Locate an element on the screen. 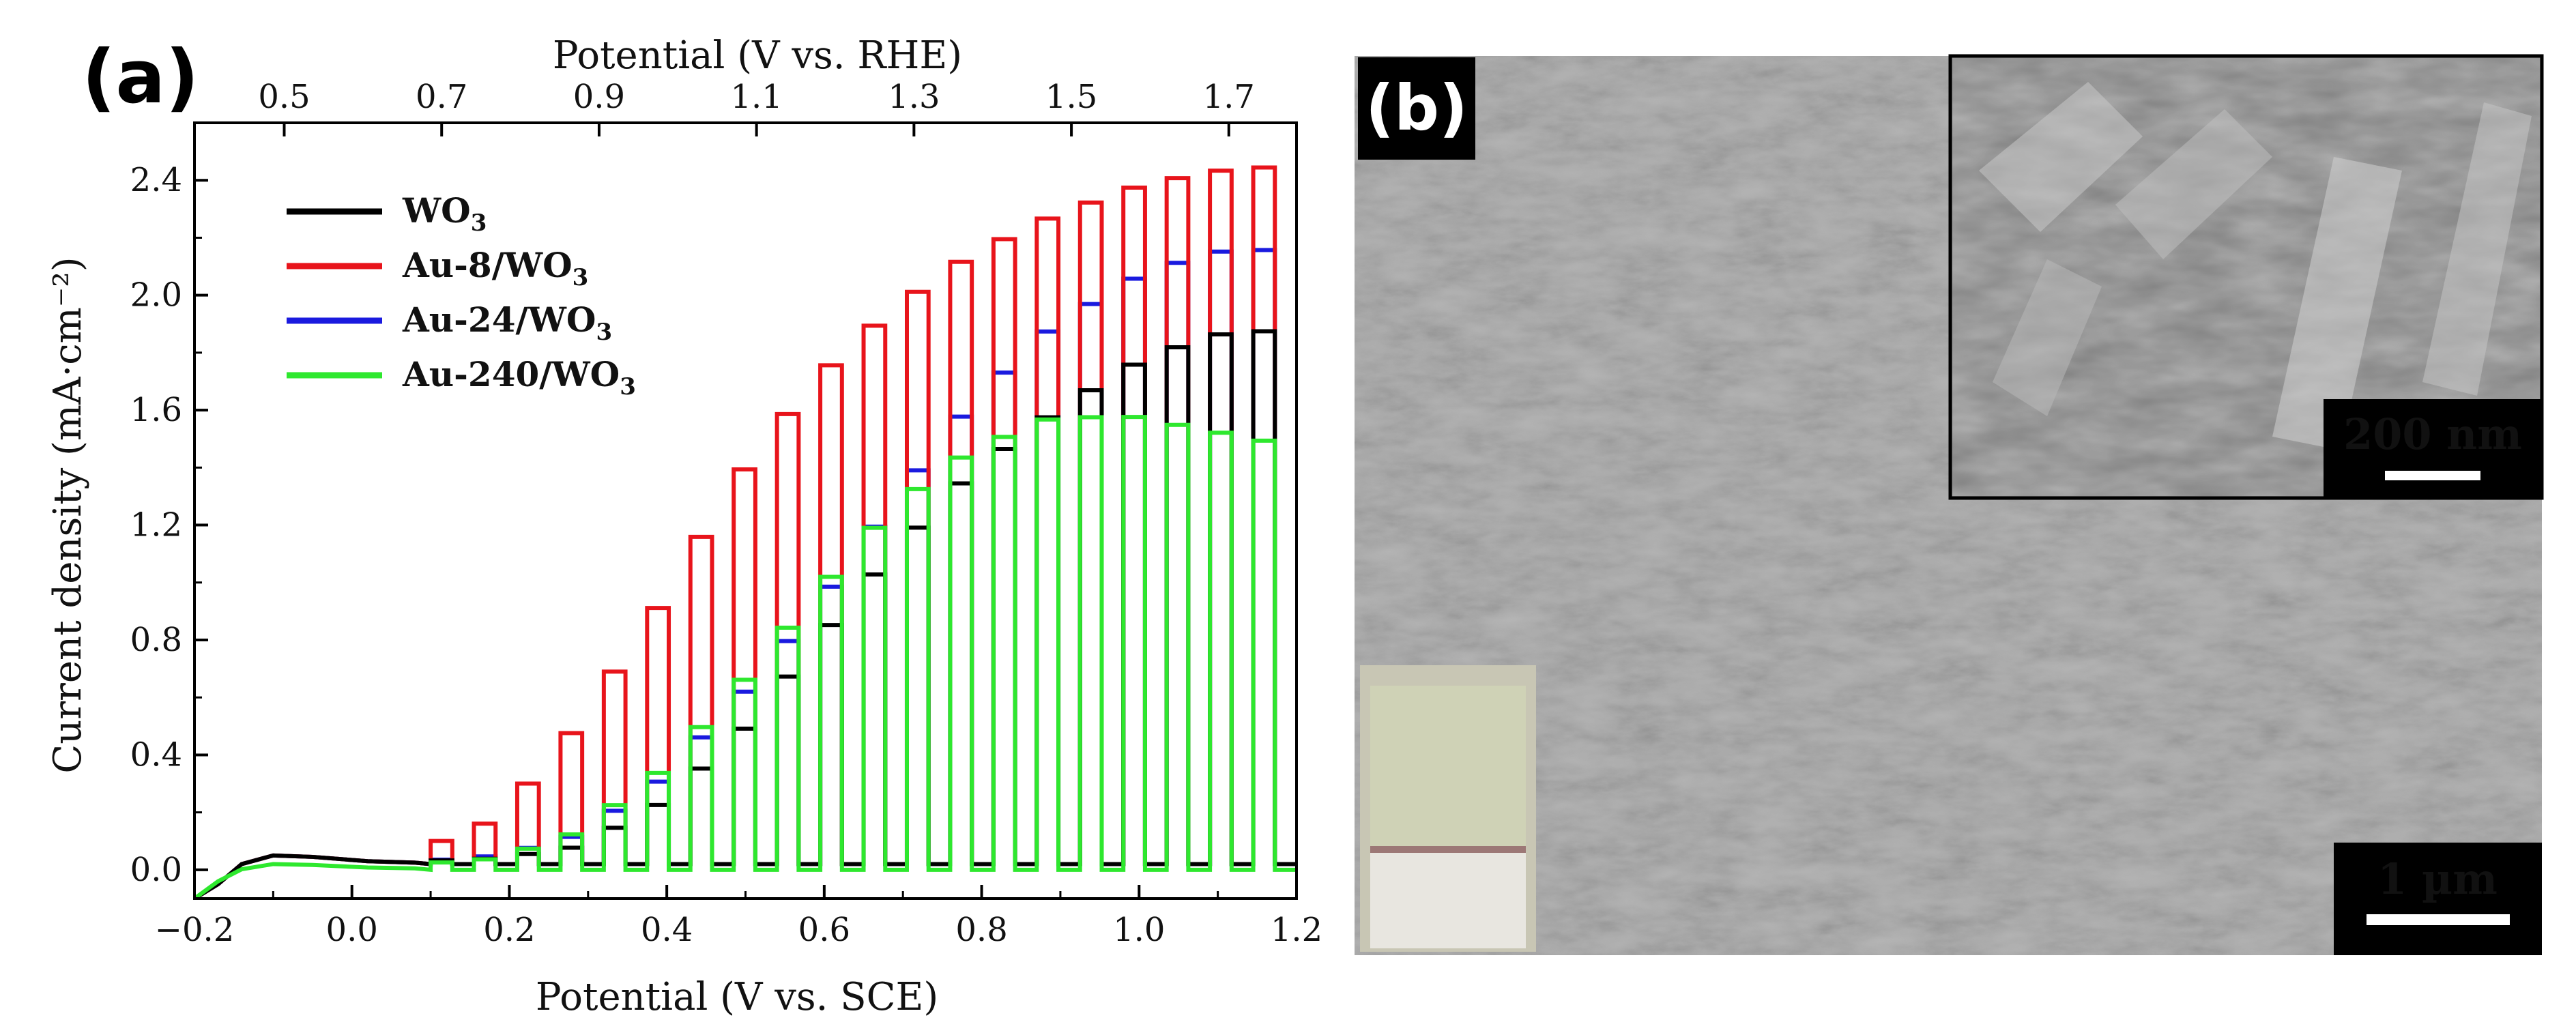  main-scale-bar is located at coordinates (2438, 919).